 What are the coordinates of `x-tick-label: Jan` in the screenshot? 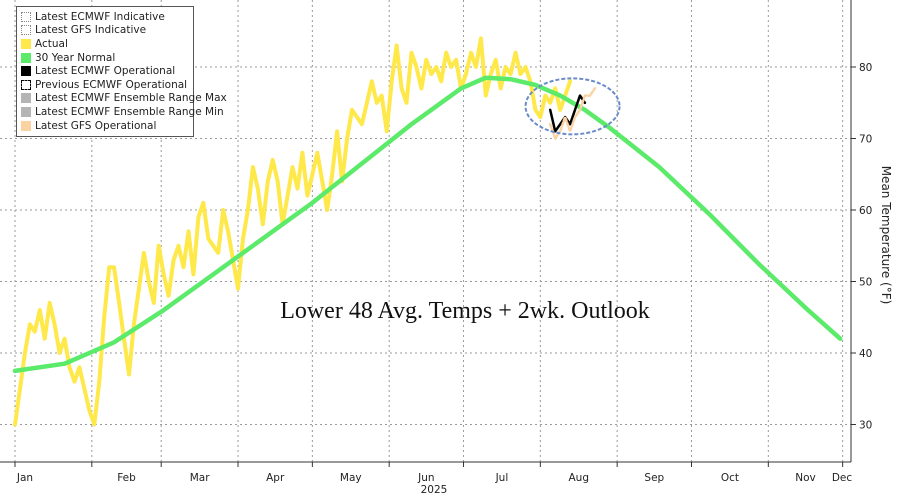 It's located at (24, 478).